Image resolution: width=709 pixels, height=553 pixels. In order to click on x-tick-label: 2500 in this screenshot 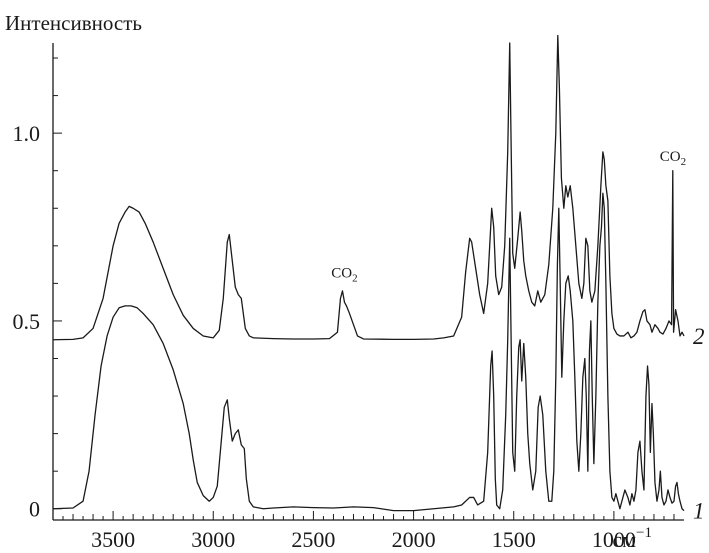, I will do `click(313, 539)`.